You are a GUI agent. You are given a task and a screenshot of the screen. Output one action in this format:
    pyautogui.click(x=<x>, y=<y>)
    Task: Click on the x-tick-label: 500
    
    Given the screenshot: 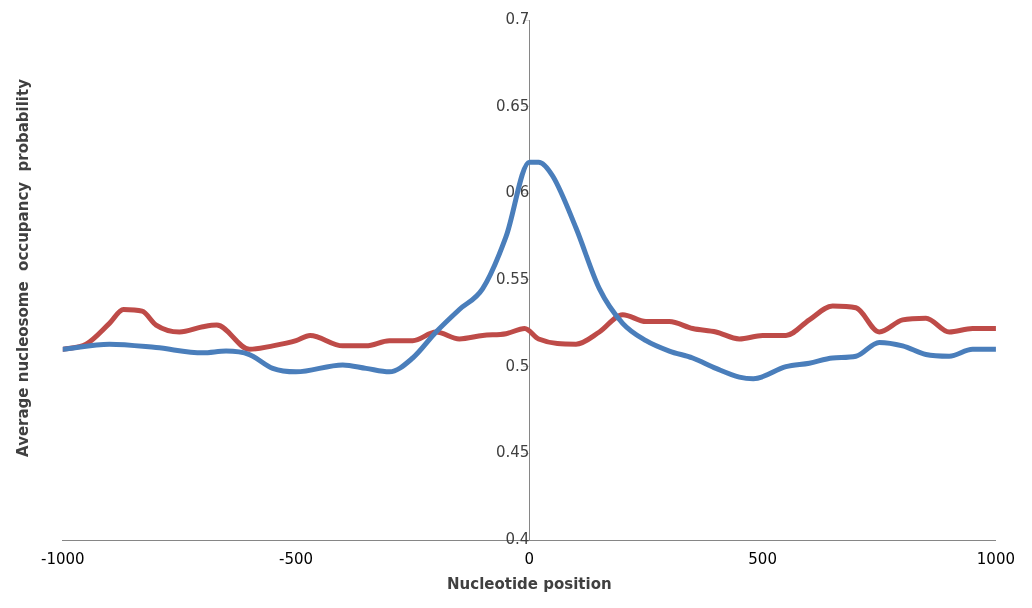 What is the action you would take?
    pyautogui.click(x=762, y=558)
    